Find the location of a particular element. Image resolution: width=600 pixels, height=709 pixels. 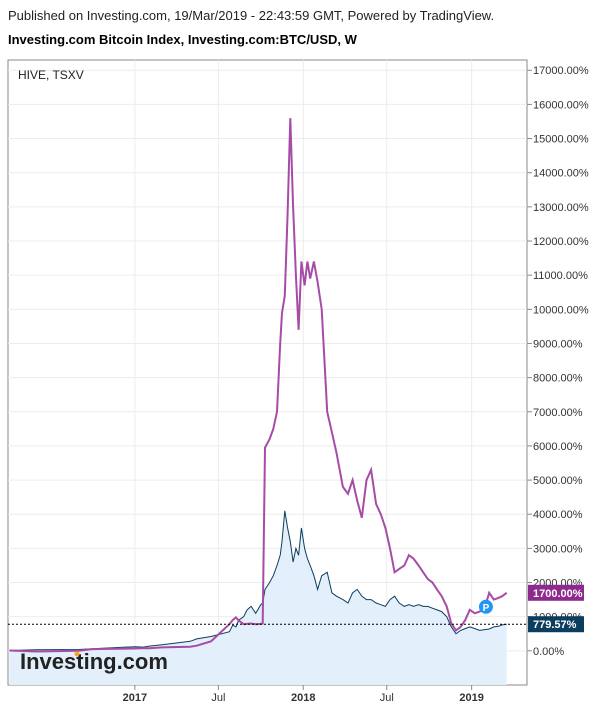

y-tick-label: 4000.00% is located at coordinates (558, 515).